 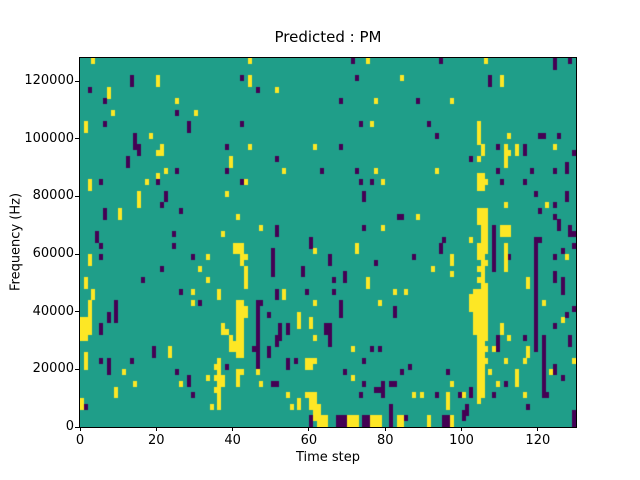 I want to click on x-axis-label: Time step, so click(x=328, y=457).